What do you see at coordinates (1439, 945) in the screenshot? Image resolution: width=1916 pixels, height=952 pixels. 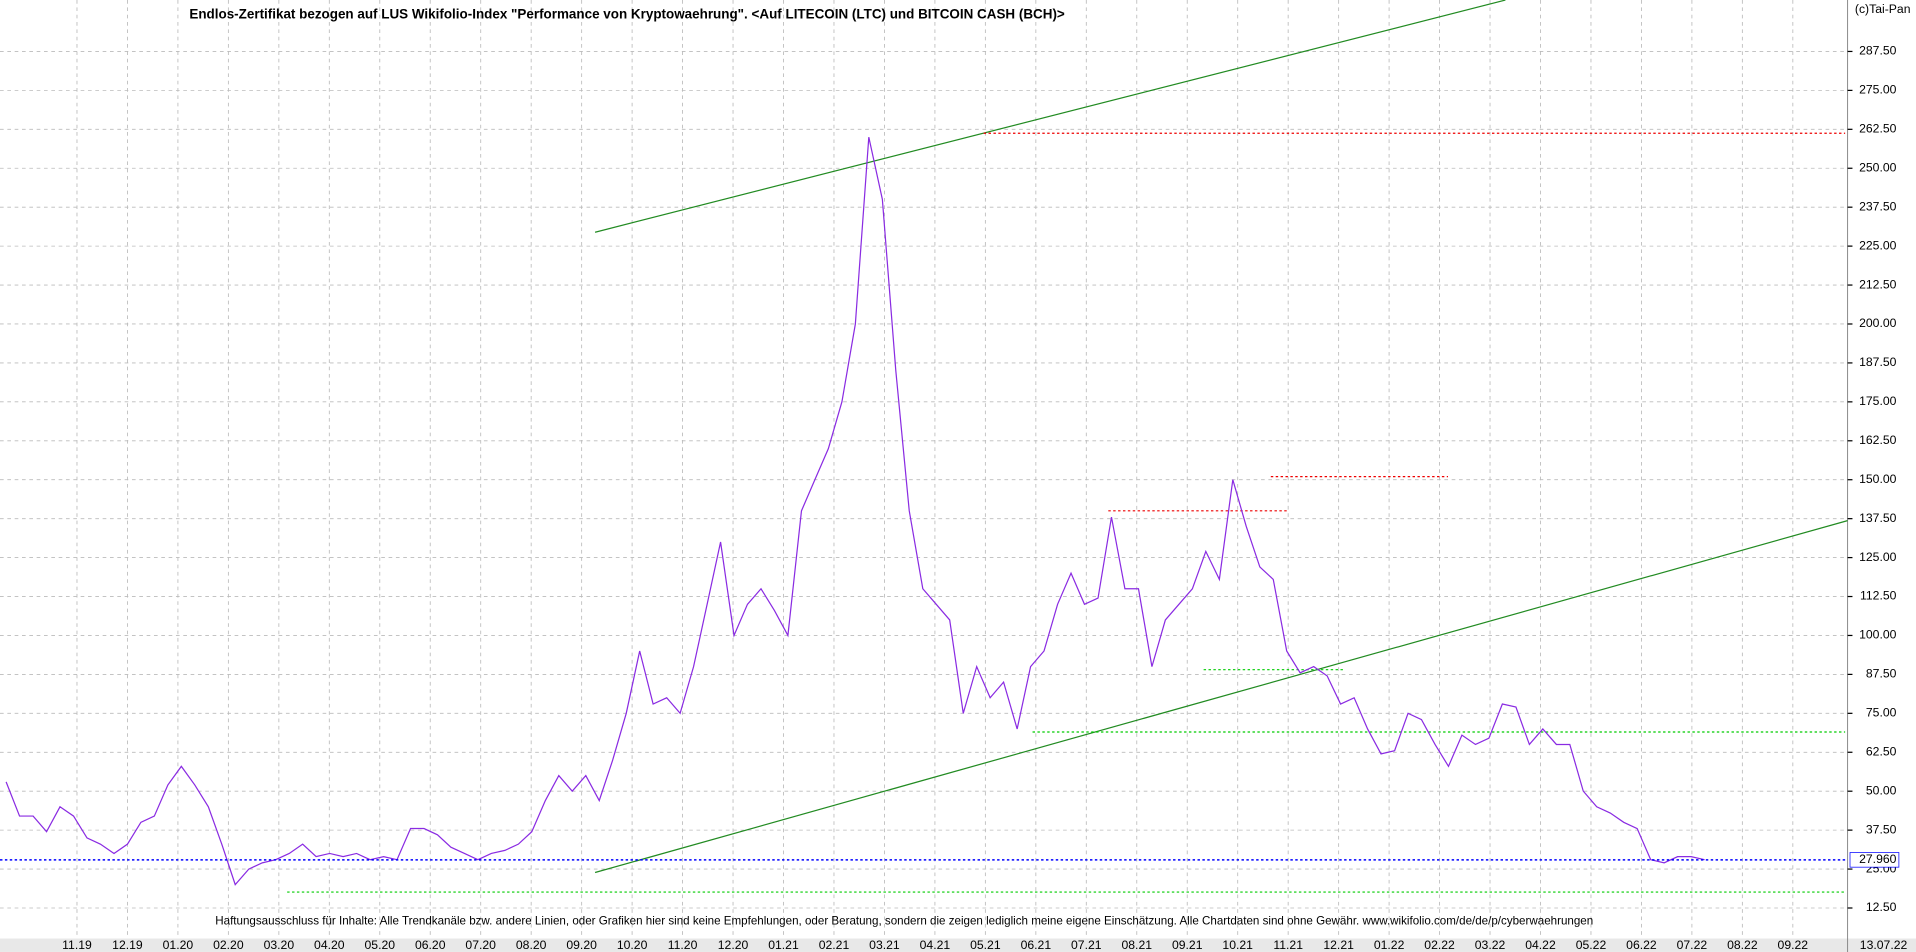 I see `x-tick-label: 02.22` at bounding box center [1439, 945].